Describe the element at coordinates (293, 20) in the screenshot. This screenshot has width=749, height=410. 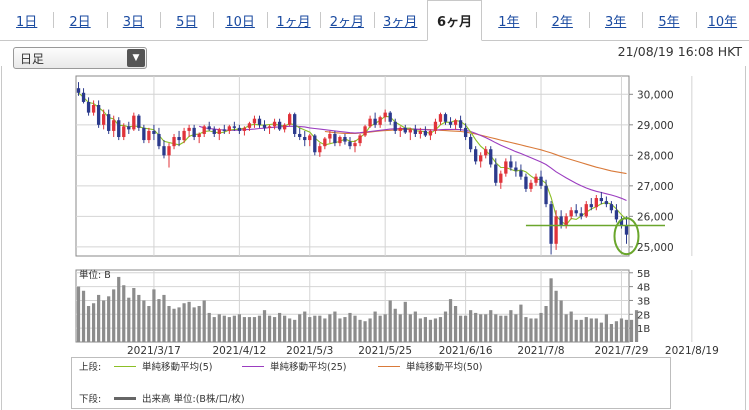
I see `tab-5: 1ヶ月` at that location.